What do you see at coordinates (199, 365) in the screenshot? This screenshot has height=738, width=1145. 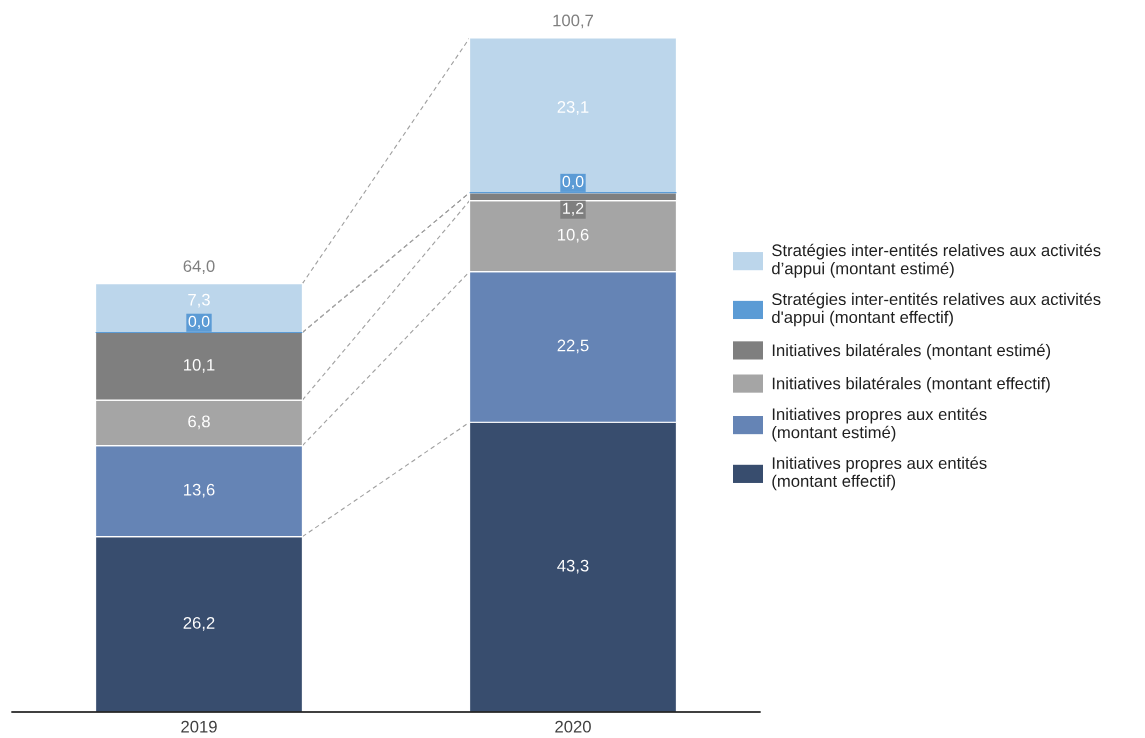 I see `data-label: 10,1` at bounding box center [199, 365].